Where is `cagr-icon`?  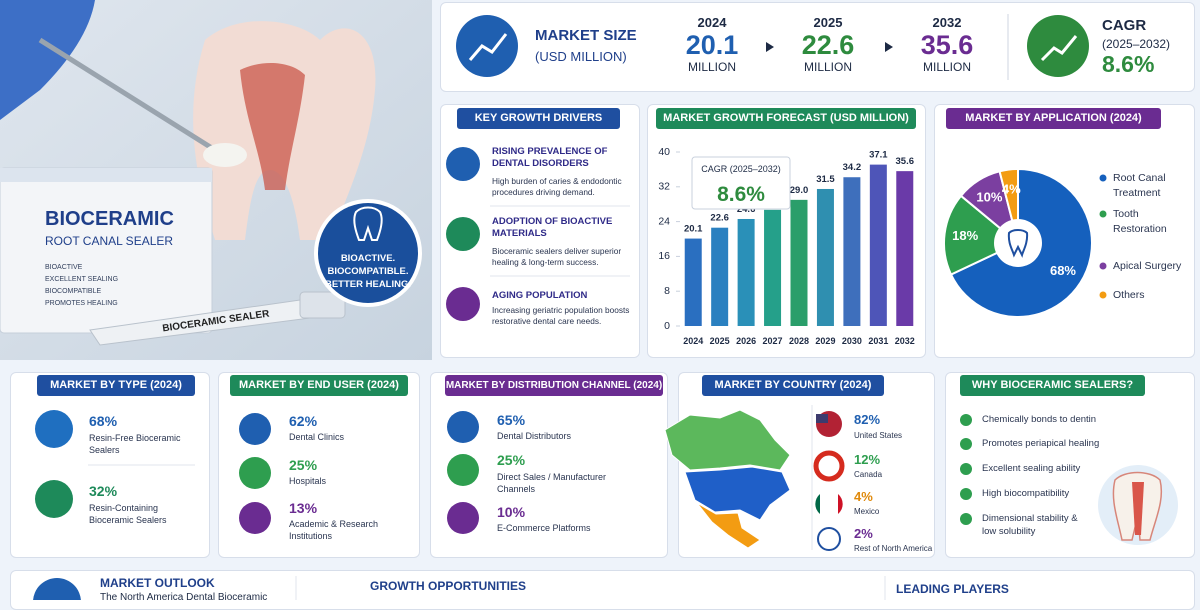 cagr-icon is located at coordinates (1058, 46).